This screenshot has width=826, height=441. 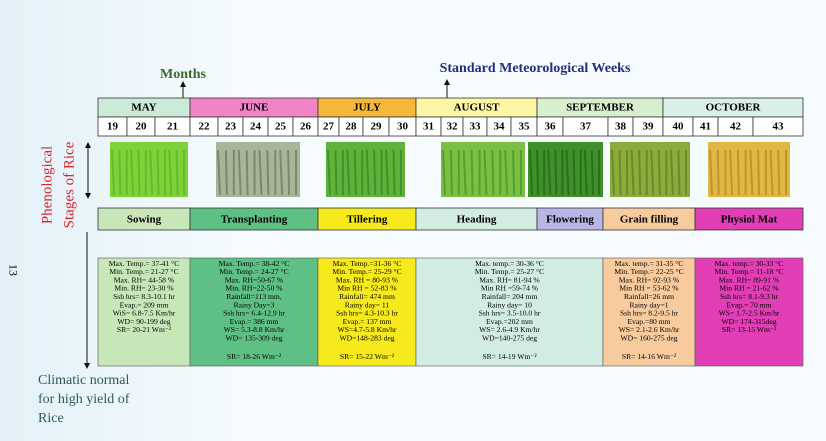 What do you see at coordinates (621, 127) in the screenshot?
I see `week-number: 38` at bounding box center [621, 127].